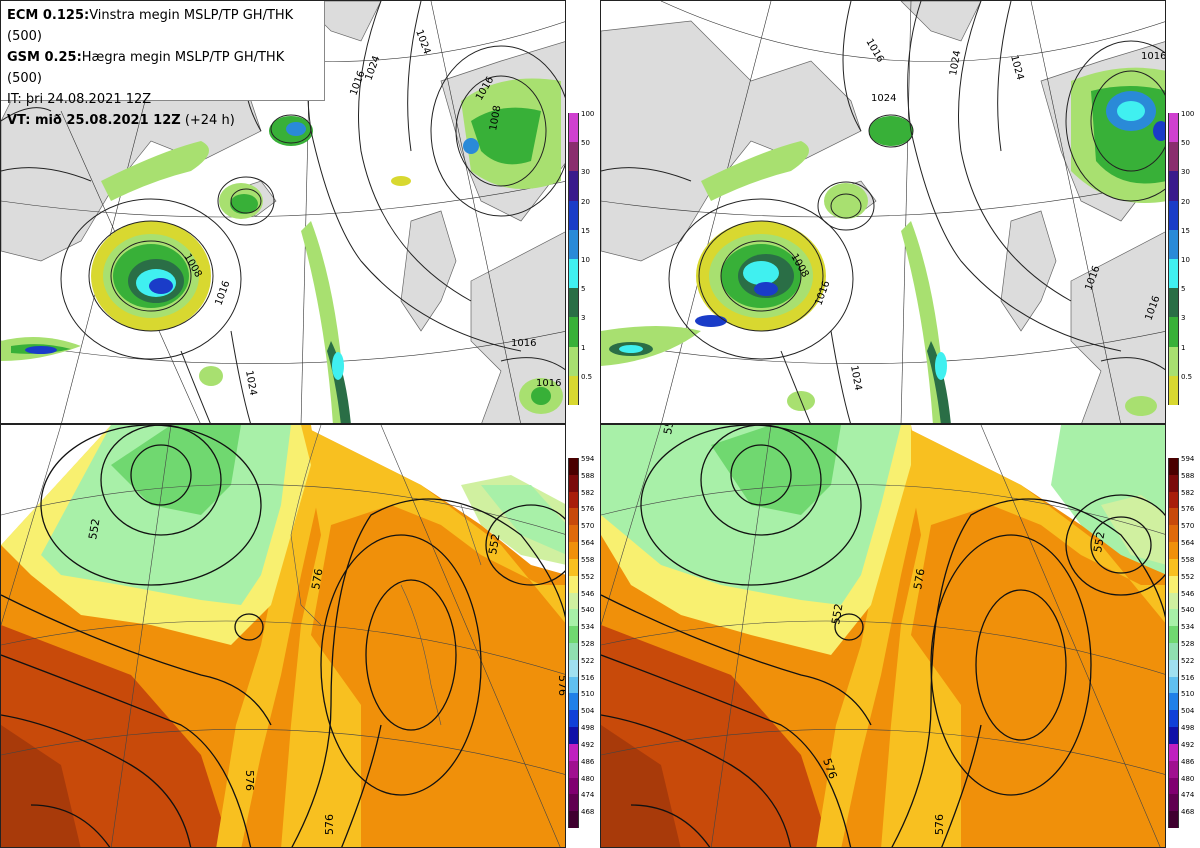 The height and width of the screenshot is (848, 1200). Describe the element at coordinates (1099, 542) in the screenshot. I see `gh-label: 552` at that location.